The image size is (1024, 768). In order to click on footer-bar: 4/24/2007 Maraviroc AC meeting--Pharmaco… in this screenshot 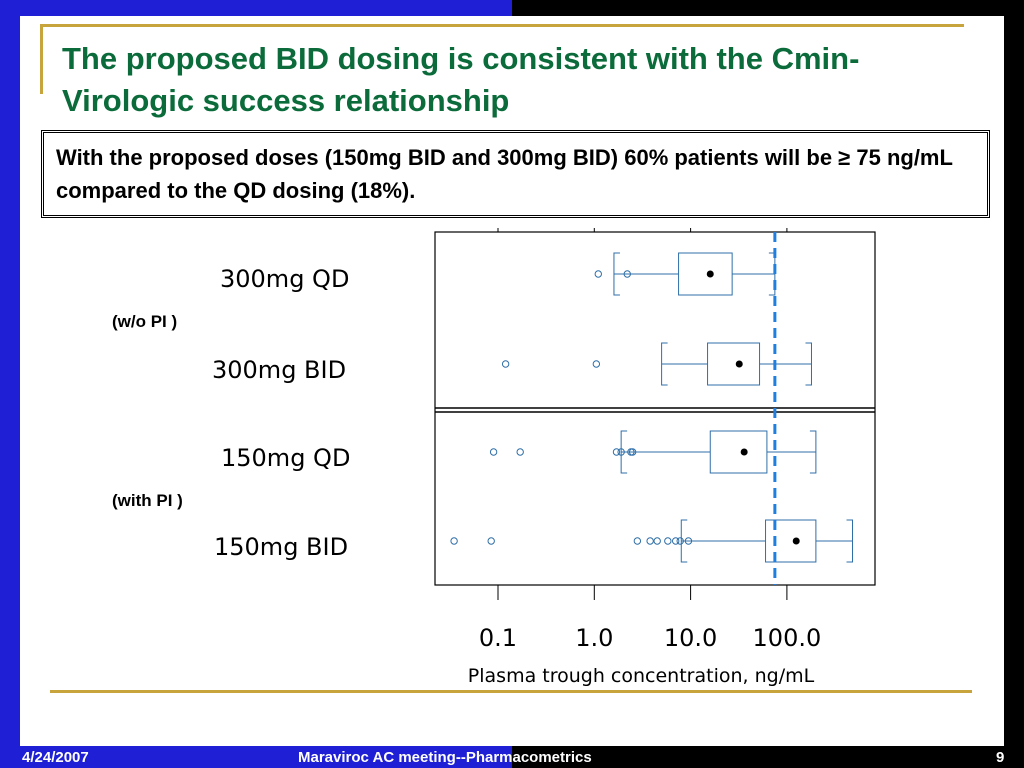, I will do `click(512, 757)`.